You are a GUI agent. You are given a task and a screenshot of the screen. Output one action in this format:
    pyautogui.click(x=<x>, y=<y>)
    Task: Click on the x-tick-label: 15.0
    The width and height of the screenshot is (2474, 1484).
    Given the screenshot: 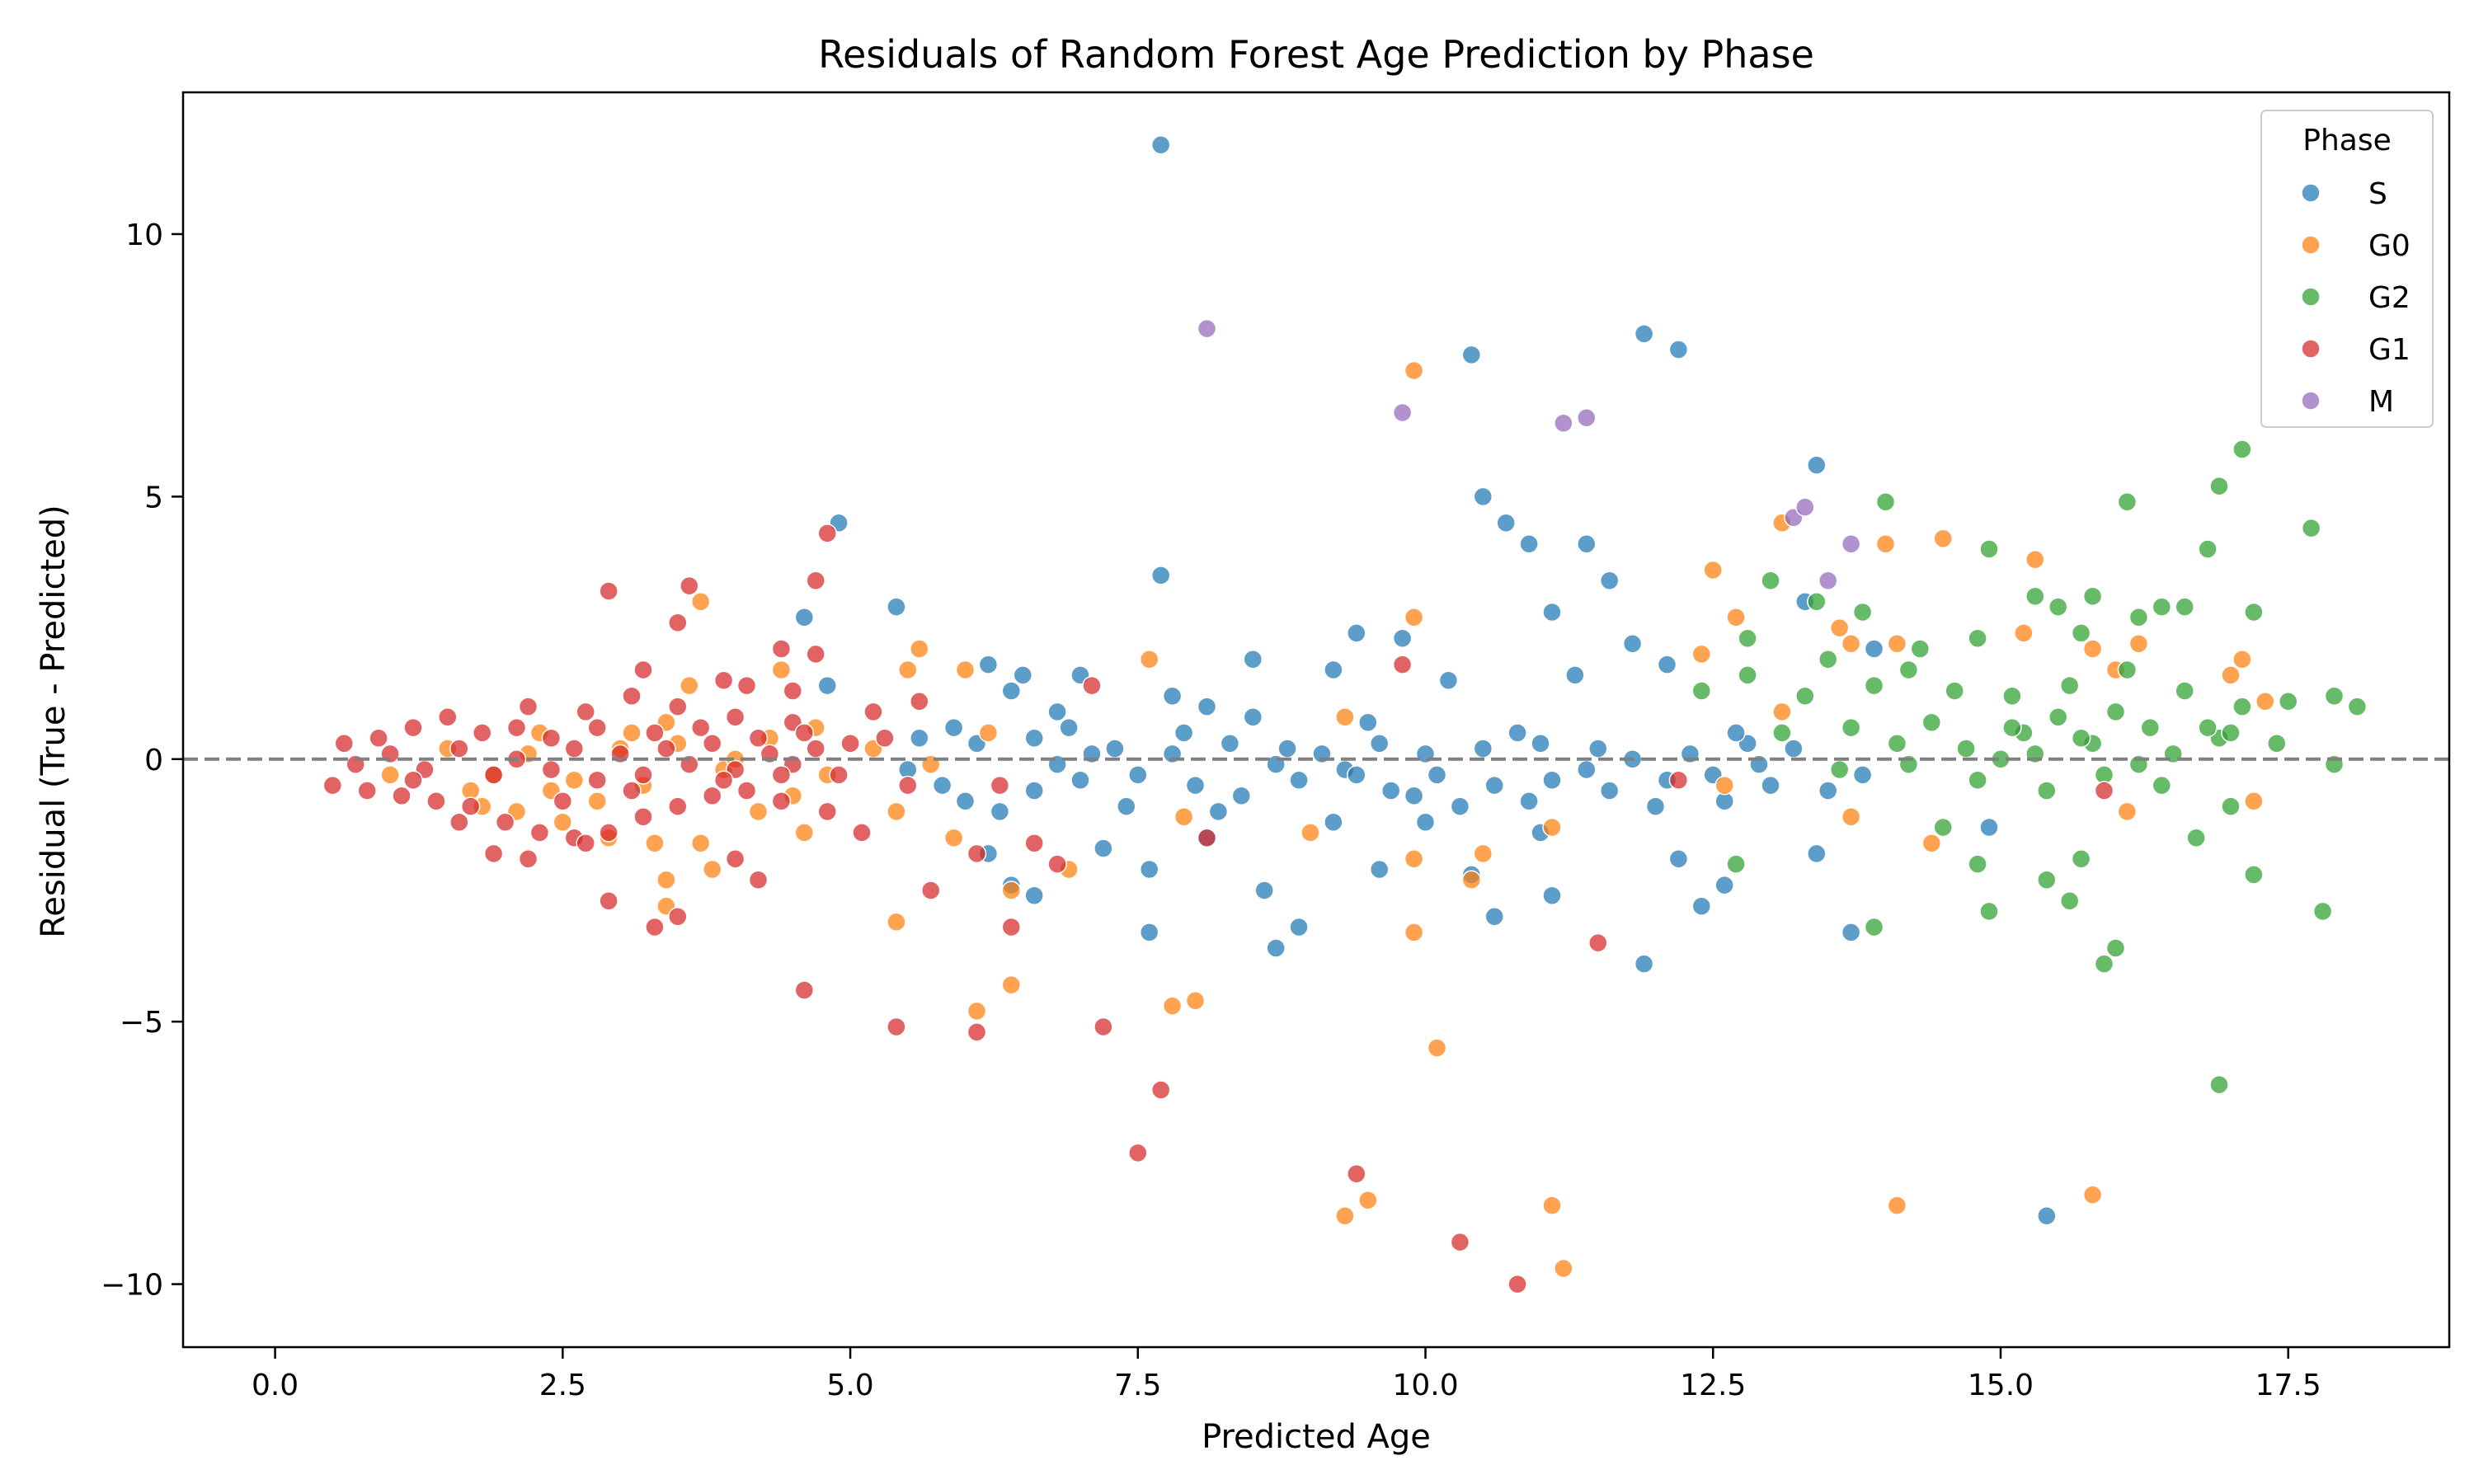 What is the action you would take?
    pyautogui.click(x=2001, y=1385)
    